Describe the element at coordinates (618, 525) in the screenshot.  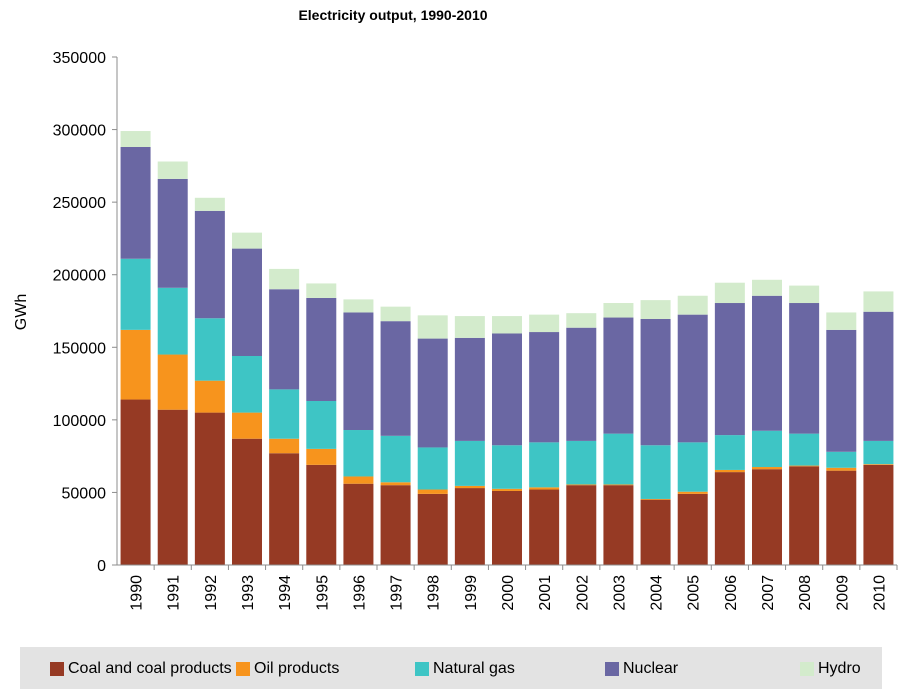
I see `bar-segment-coal-and-coal-products-2003` at that location.